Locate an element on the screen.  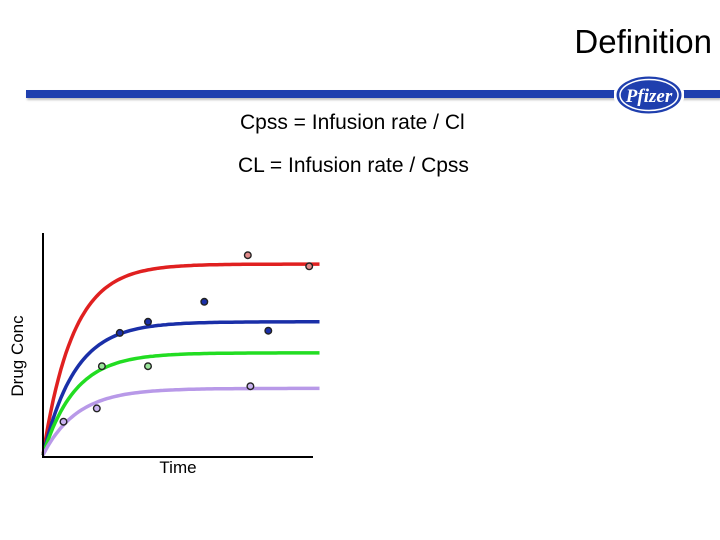
pfizer-logo: Pfizer is located at coordinates (649, 95).